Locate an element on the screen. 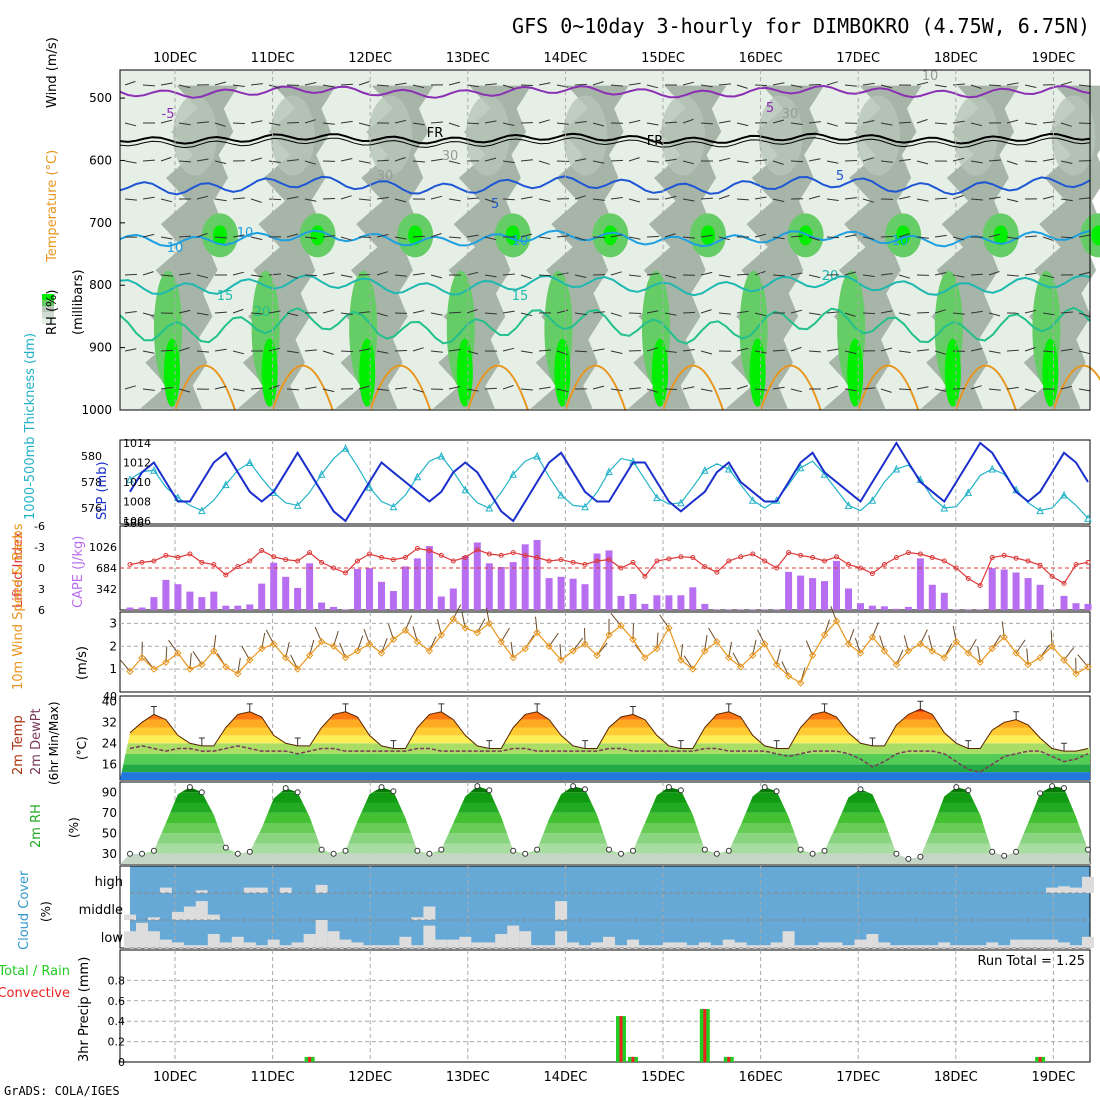 The height and width of the screenshot is (1100, 1100). precip-convective-bar is located at coordinates (1040, 1059).